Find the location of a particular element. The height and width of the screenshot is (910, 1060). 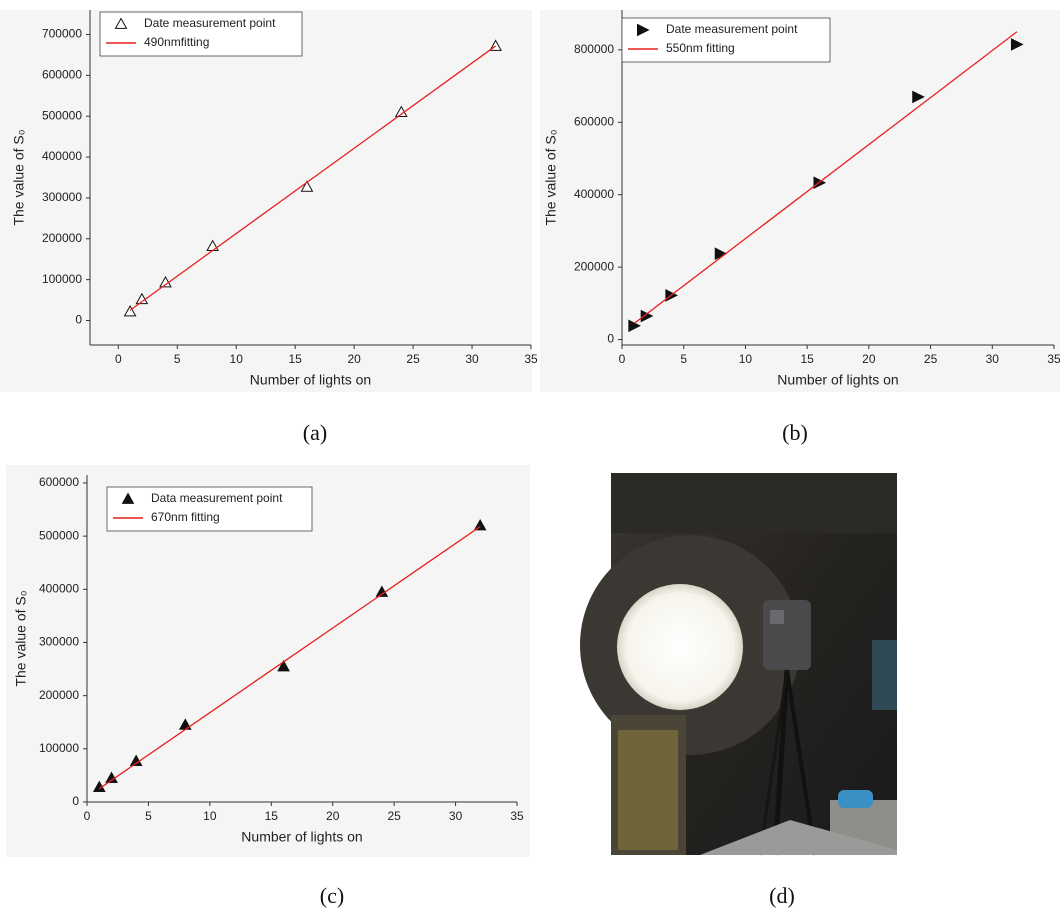

caption: (c) is located at coordinates (332, 895).